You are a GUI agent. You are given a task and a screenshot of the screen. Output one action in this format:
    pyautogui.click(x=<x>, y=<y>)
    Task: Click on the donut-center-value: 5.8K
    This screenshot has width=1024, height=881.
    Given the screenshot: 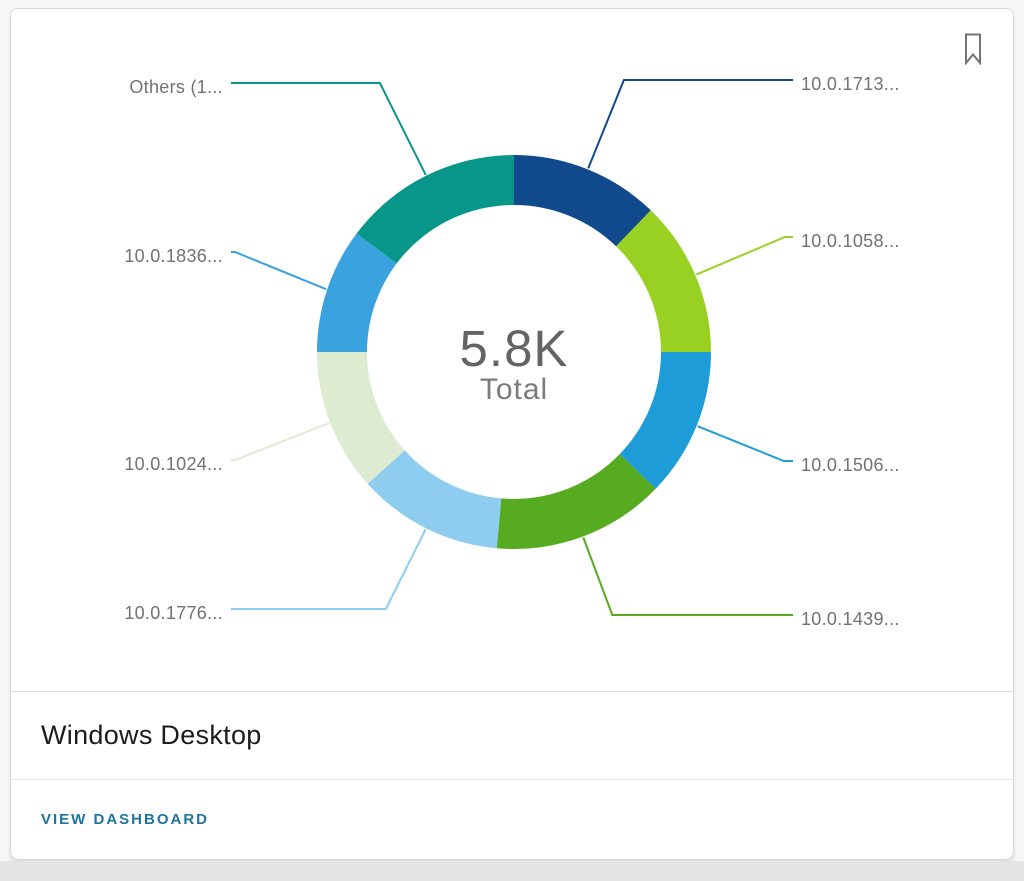 What is the action you would take?
    pyautogui.click(x=514, y=348)
    